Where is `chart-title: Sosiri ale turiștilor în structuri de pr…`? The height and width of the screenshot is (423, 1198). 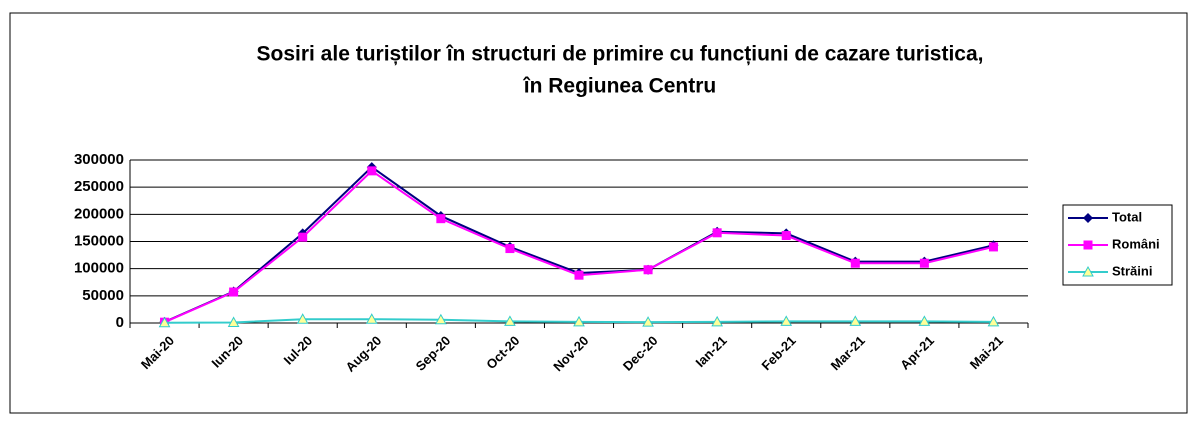 chart-title: Sosiri ale turiștilor în structuri de pr… is located at coordinates (619, 54).